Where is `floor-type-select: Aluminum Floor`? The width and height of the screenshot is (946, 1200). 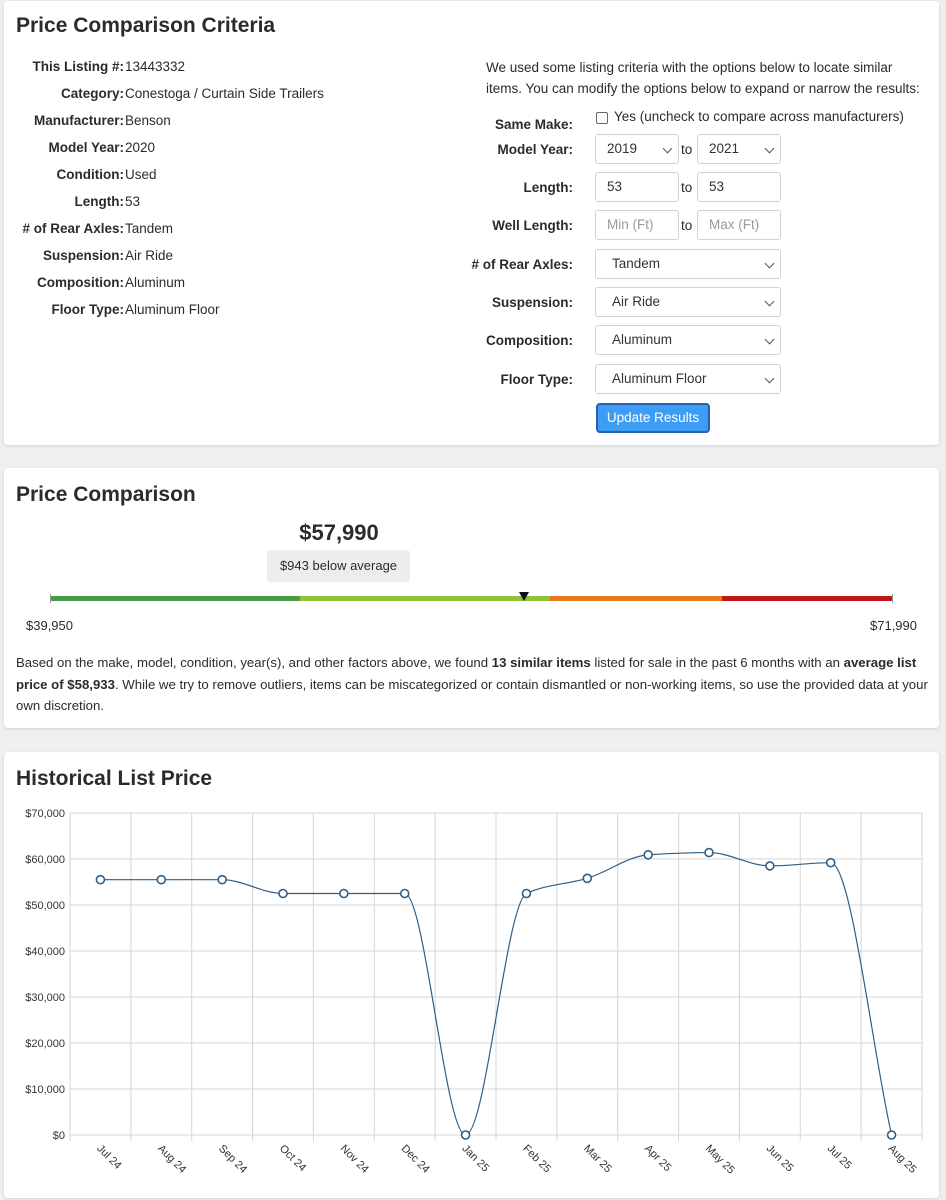 floor-type-select: Aluminum Floor is located at coordinates (688, 379).